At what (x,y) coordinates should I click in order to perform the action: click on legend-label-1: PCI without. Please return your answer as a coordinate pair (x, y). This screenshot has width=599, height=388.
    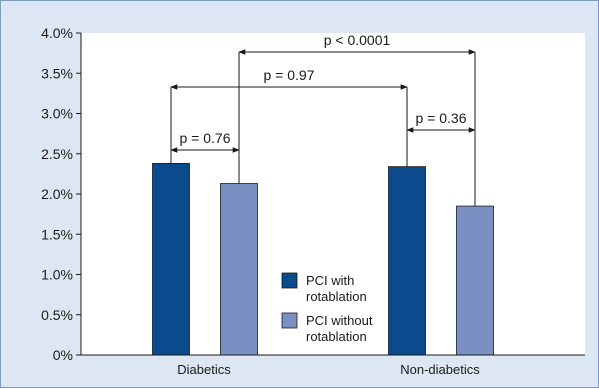
    Looking at the image, I should click on (339, 320).